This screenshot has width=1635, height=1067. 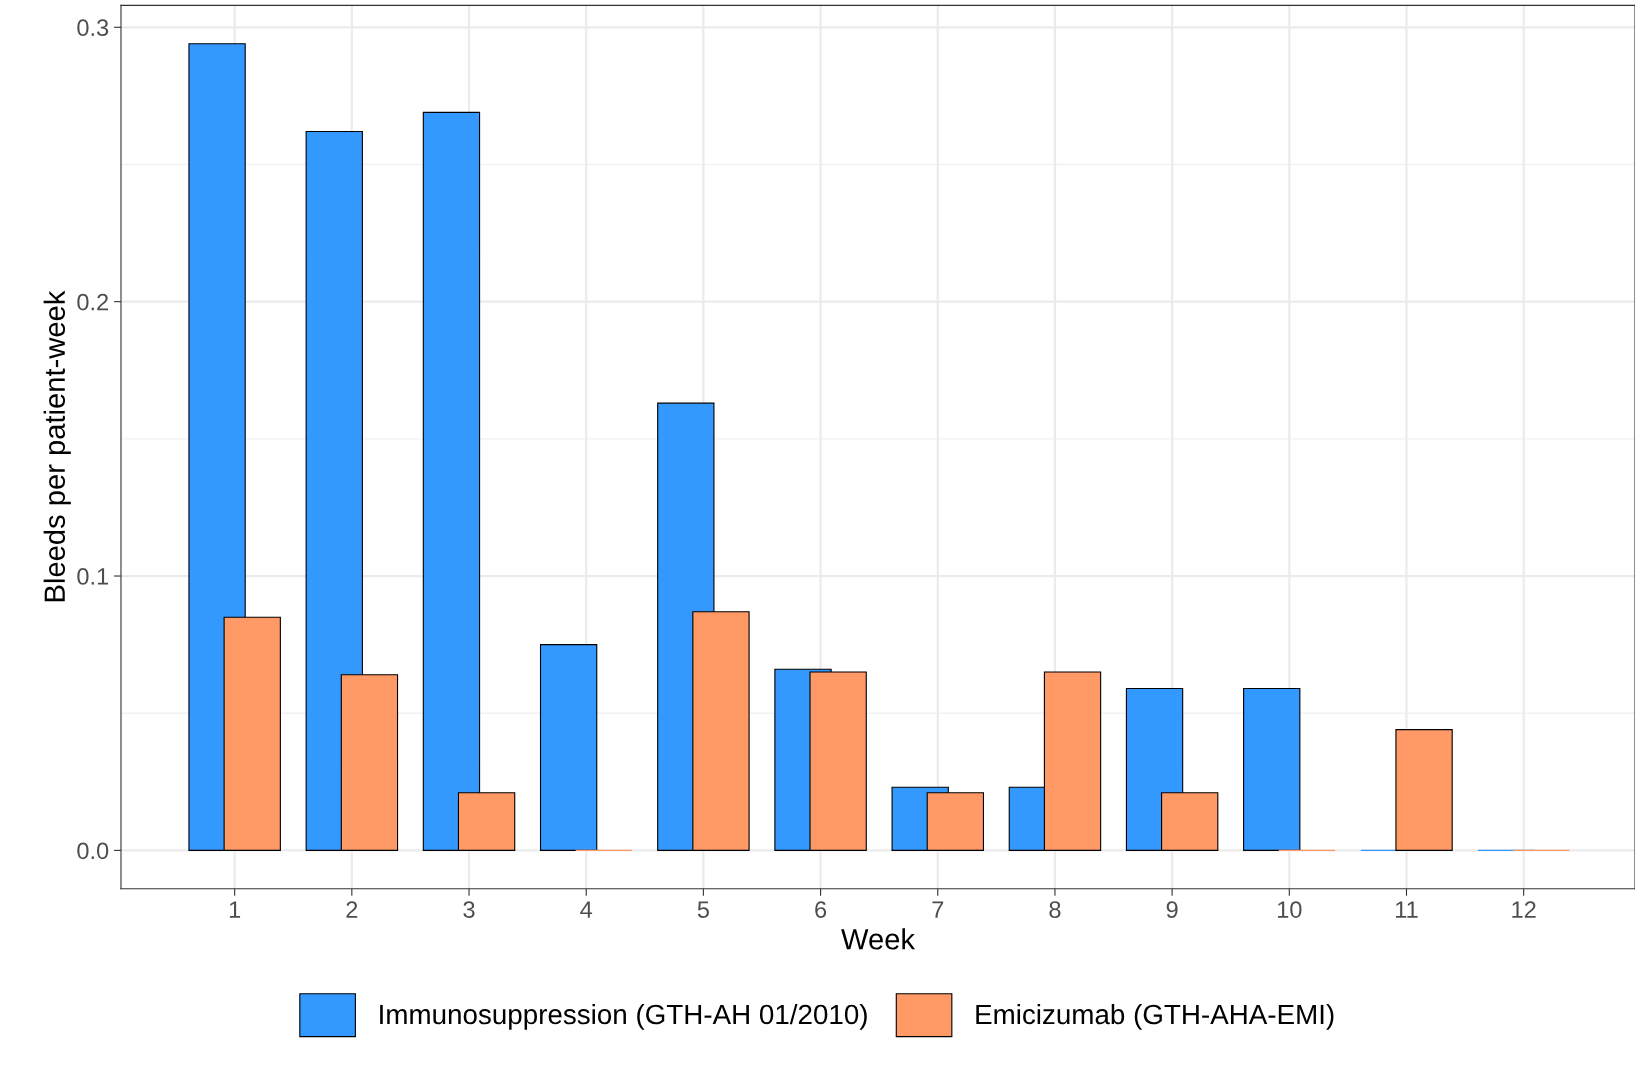 I want to click on x-tick-label: 12, so click(x=1524, y=909).